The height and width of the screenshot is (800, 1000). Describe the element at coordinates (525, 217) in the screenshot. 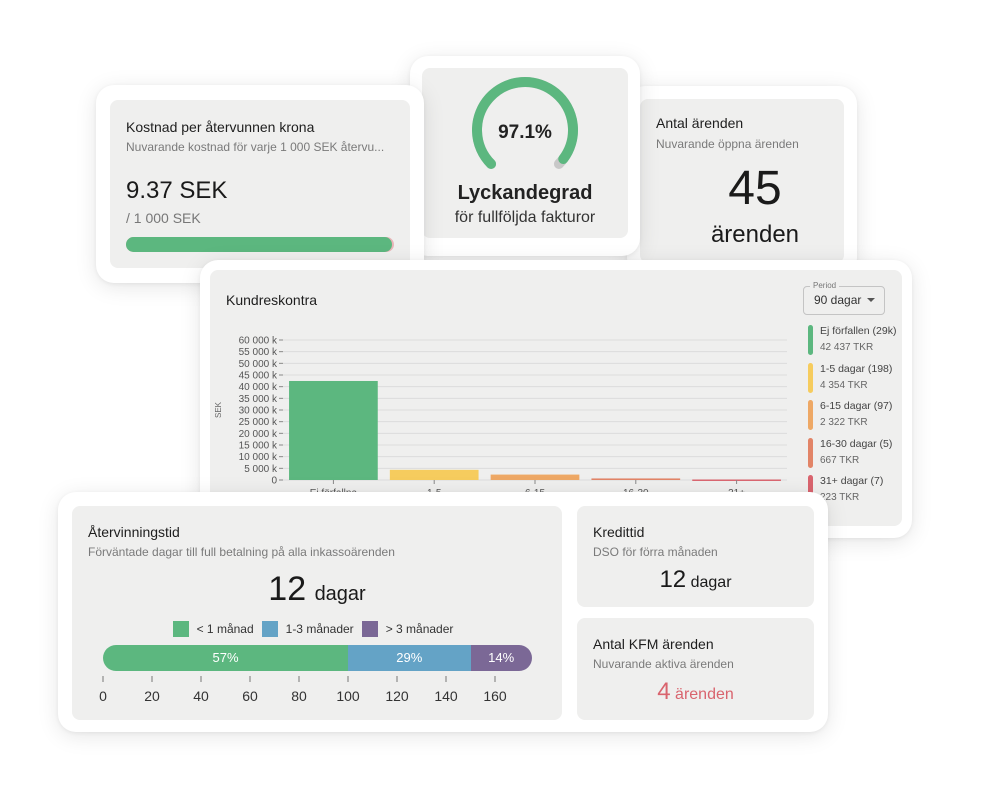

I see `success-subtitle: för fullföljda fakturor` at that location.